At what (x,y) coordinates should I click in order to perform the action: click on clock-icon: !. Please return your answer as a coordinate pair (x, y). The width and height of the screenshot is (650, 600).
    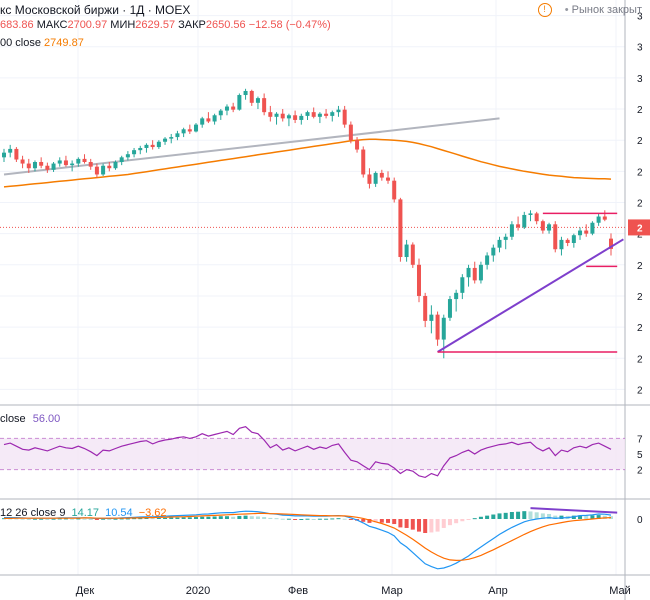
    Looking at the image, I should click on (544, 10).